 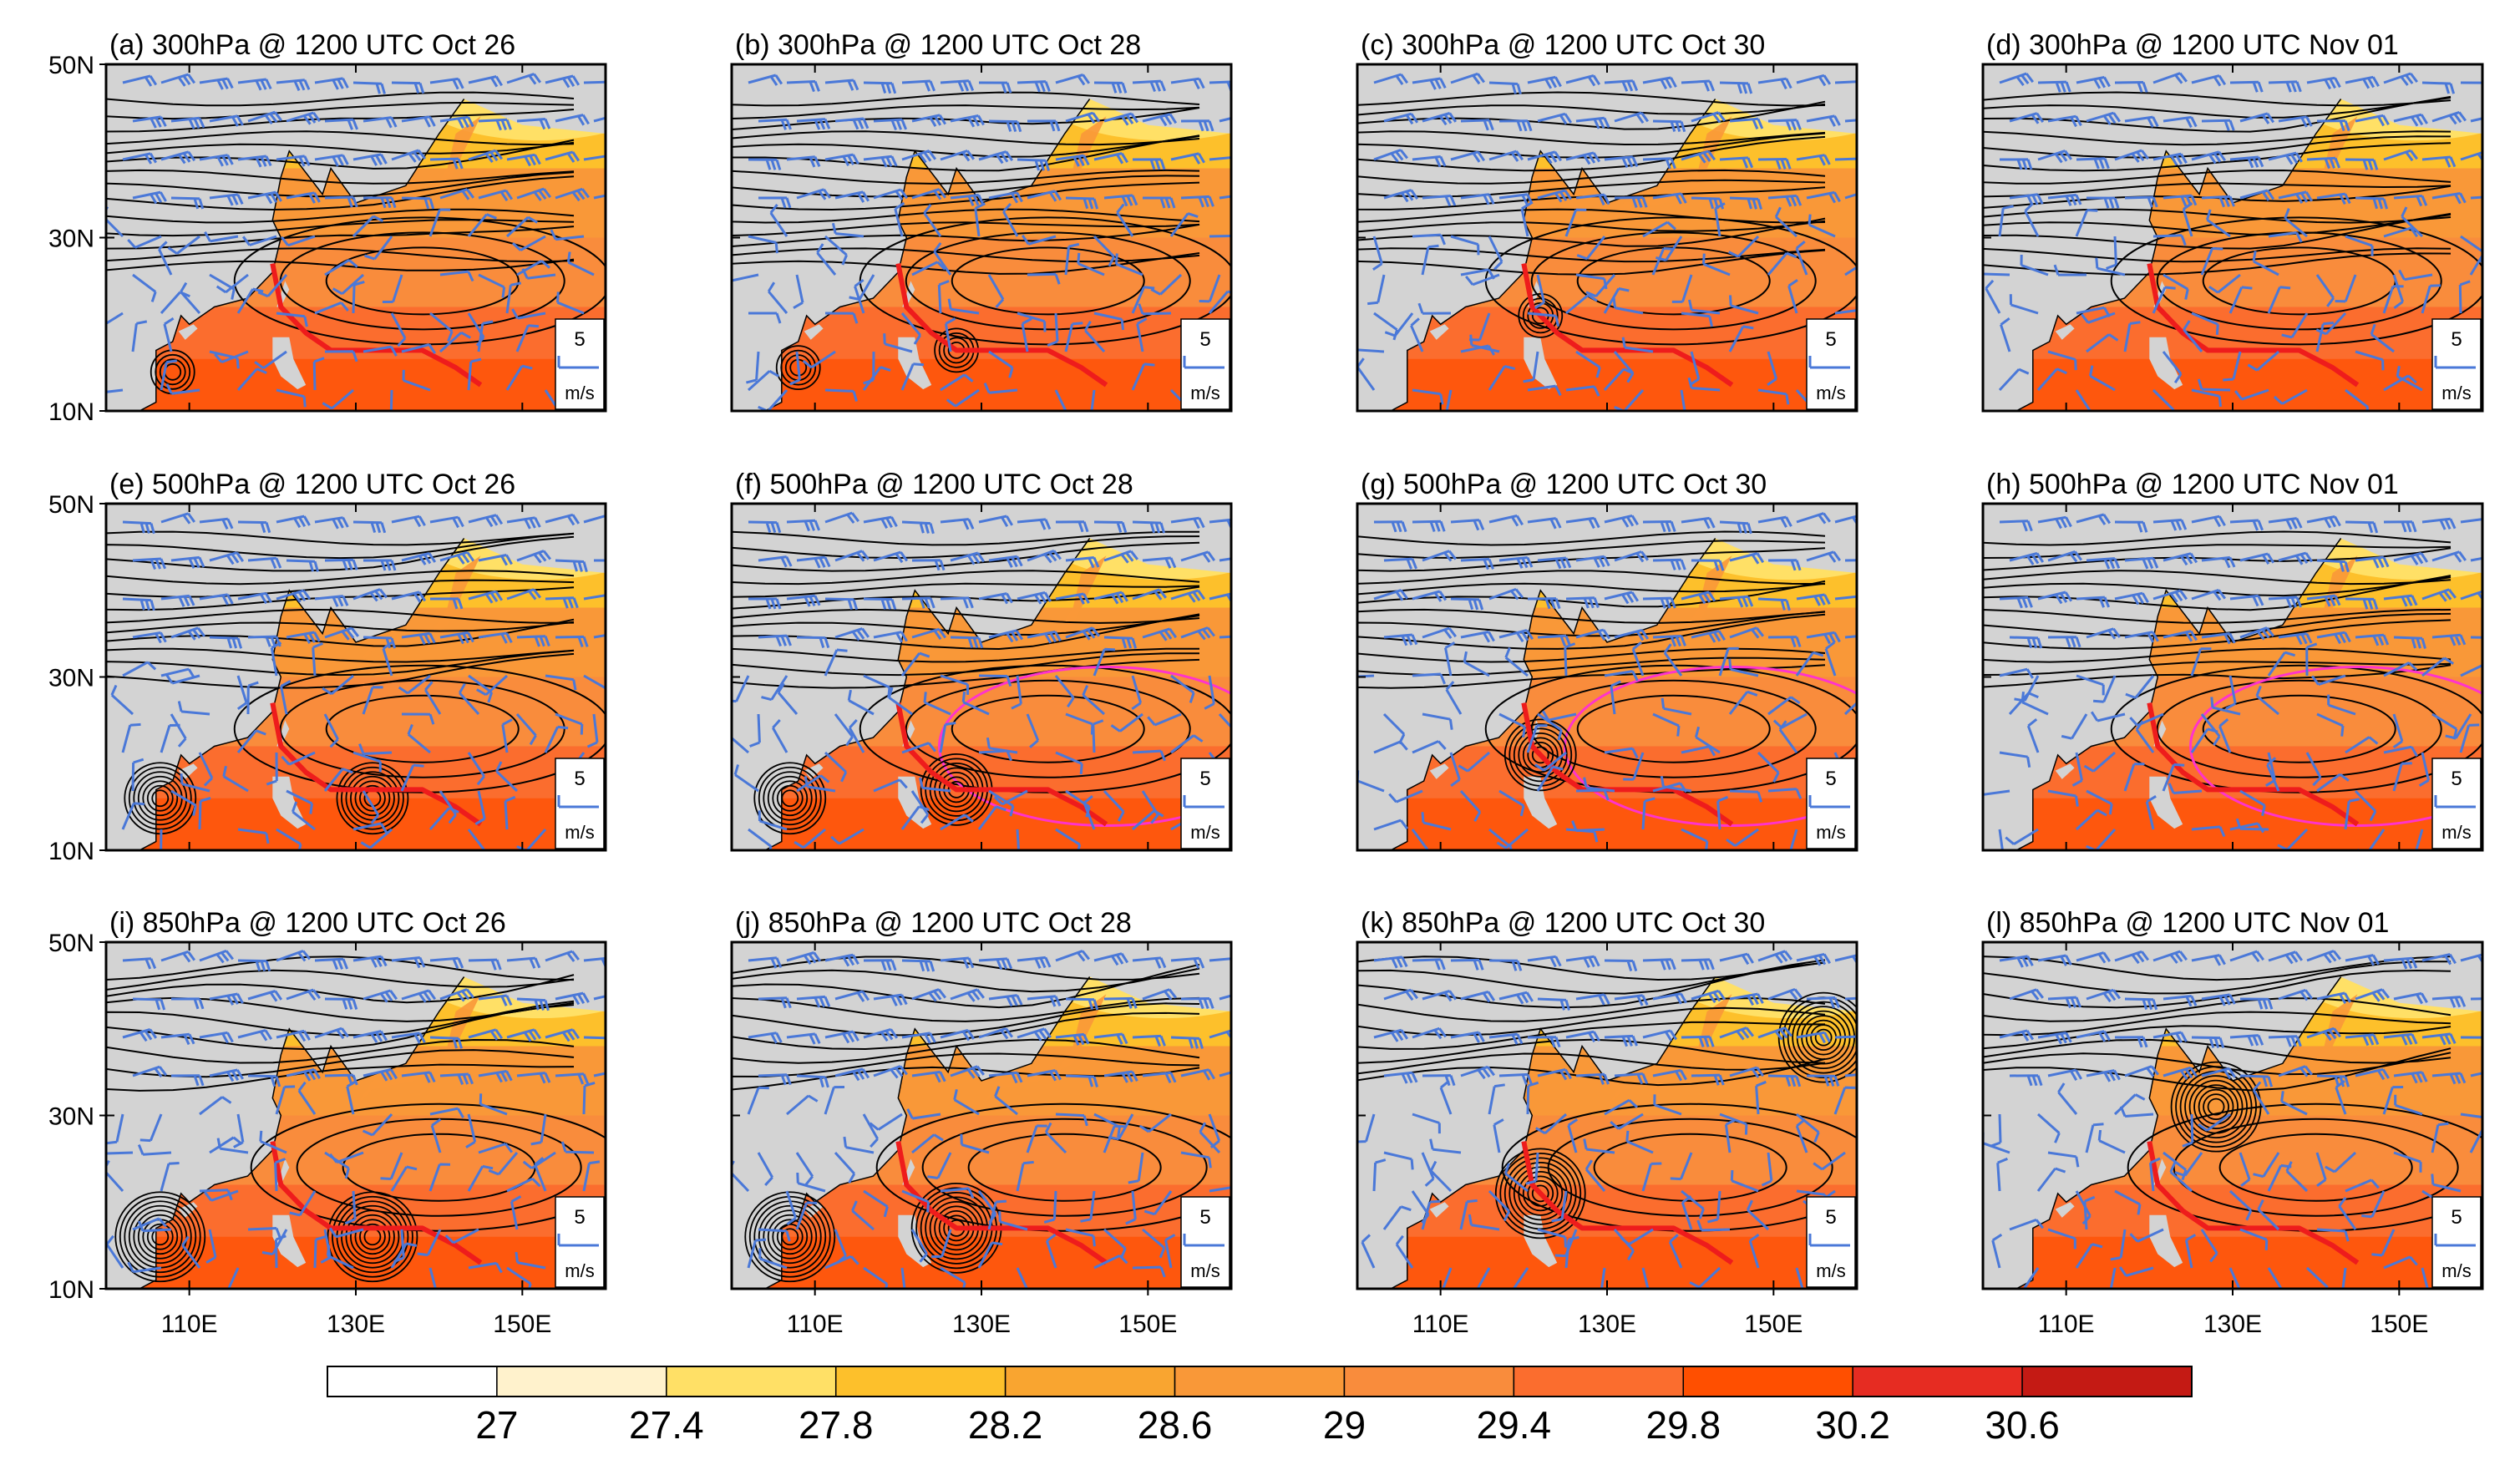 What do you see at coordinates (1607, 1115) in the screenshot?
I see `land-mass` at bounding box center [1607, 1115].